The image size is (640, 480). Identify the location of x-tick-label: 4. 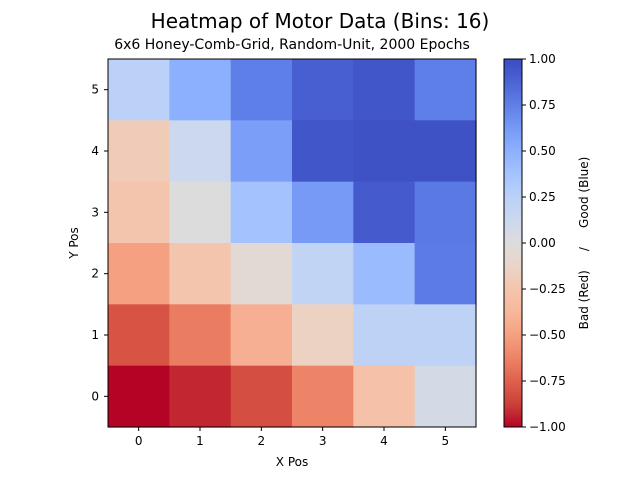
(384, 441).